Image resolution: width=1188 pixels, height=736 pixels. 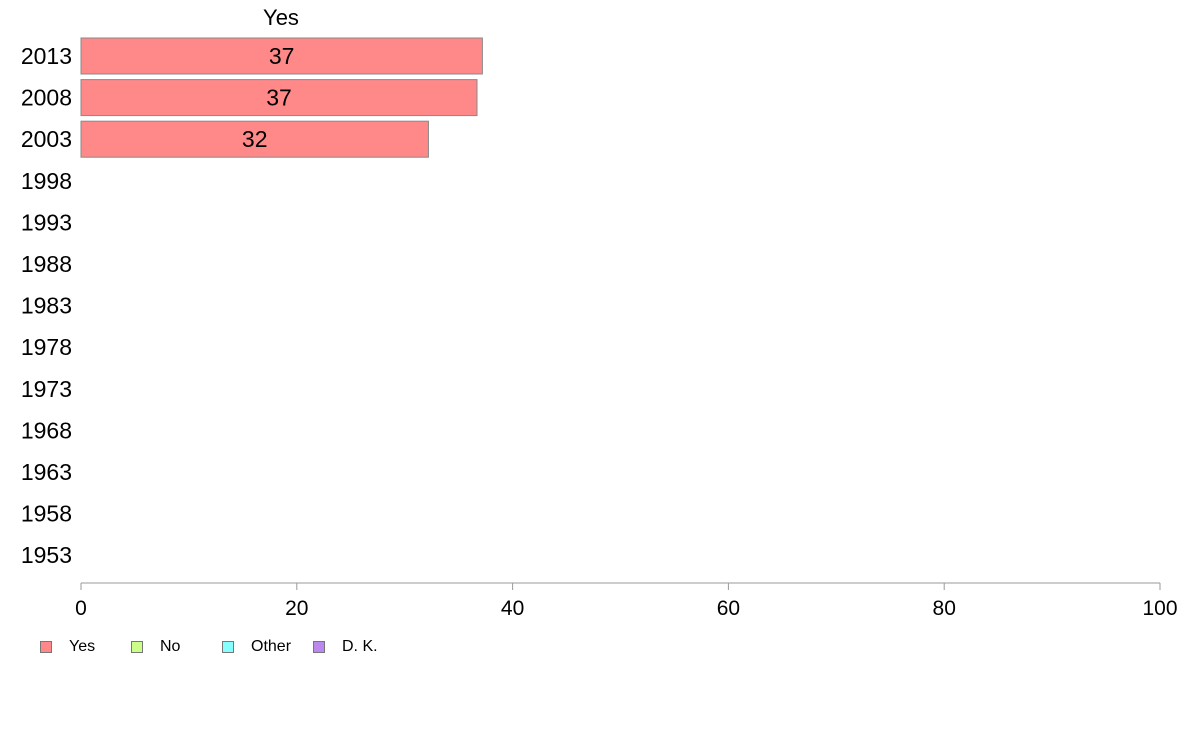 What do you see at coordinates (46, 222) in the screenshot?
I see `y-tick-label-1993: 1993` at bounding box center [46, 222].